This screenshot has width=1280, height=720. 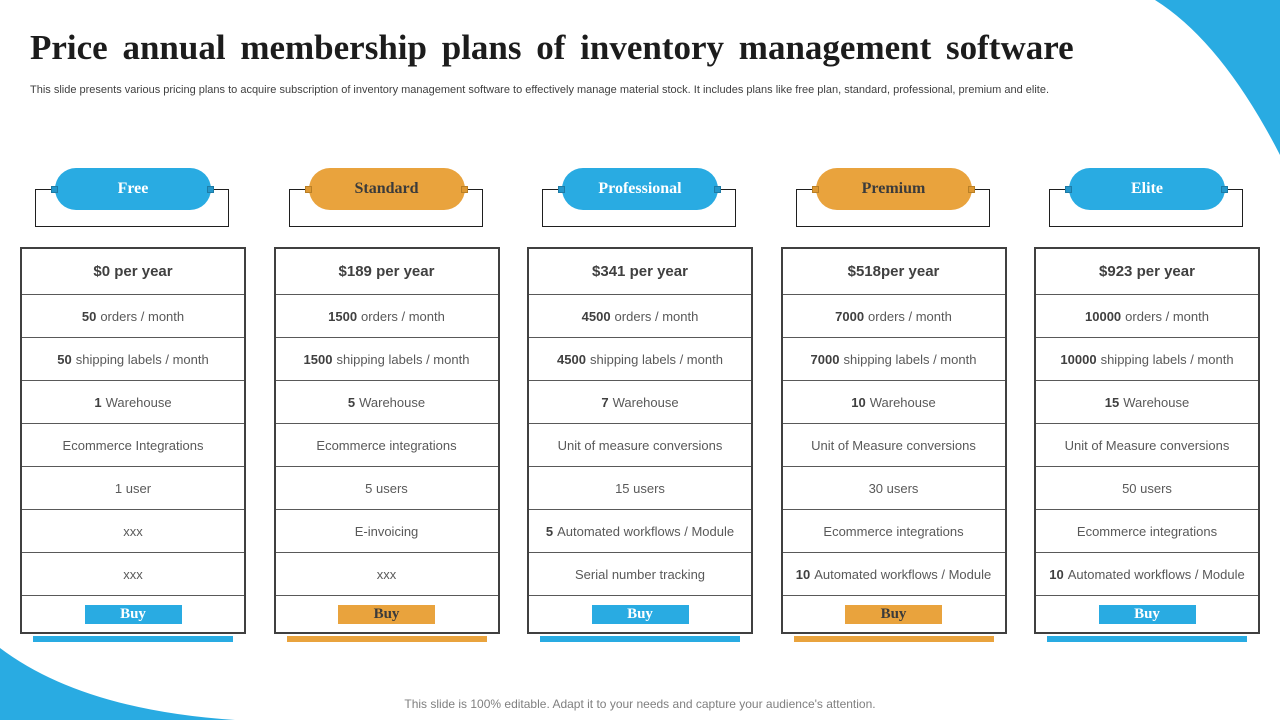 What do you see at coordinates (386, 189) in the screenshot?
I see `plan-name-pill: Standard` at bounding box center [386, 189].